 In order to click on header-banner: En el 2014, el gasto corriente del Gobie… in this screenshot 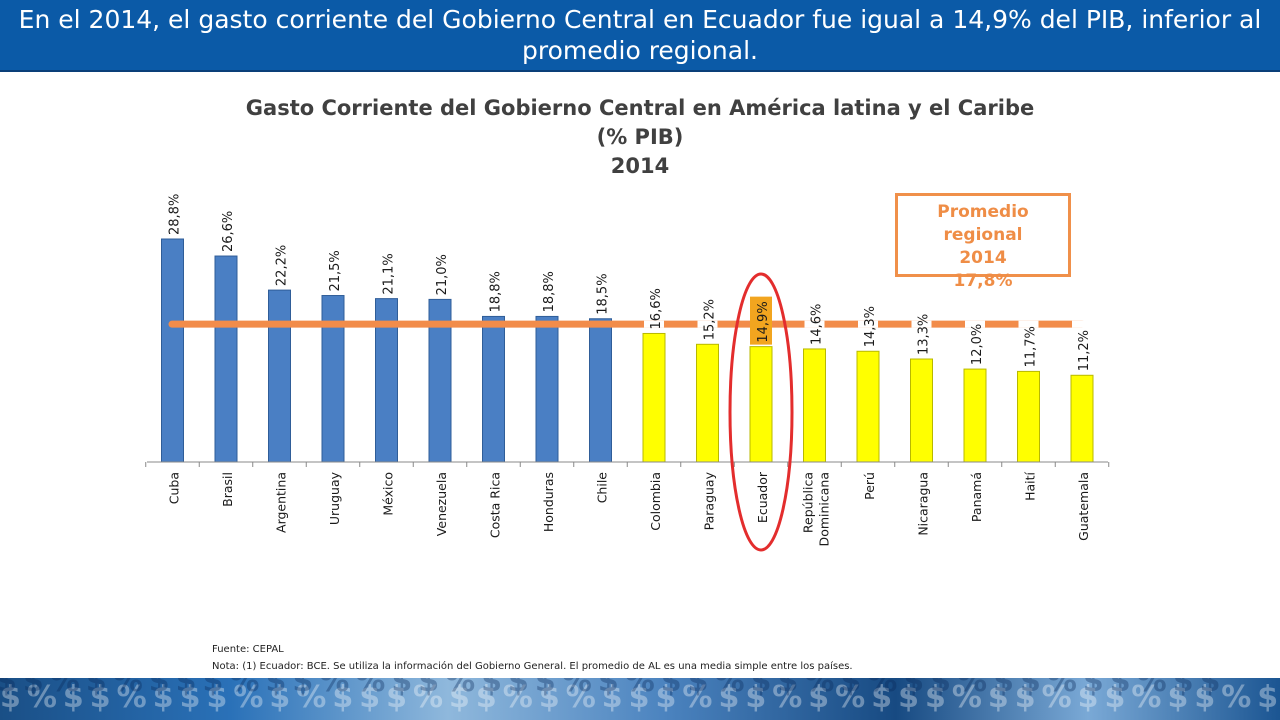, I will do `click(640, 36)`.